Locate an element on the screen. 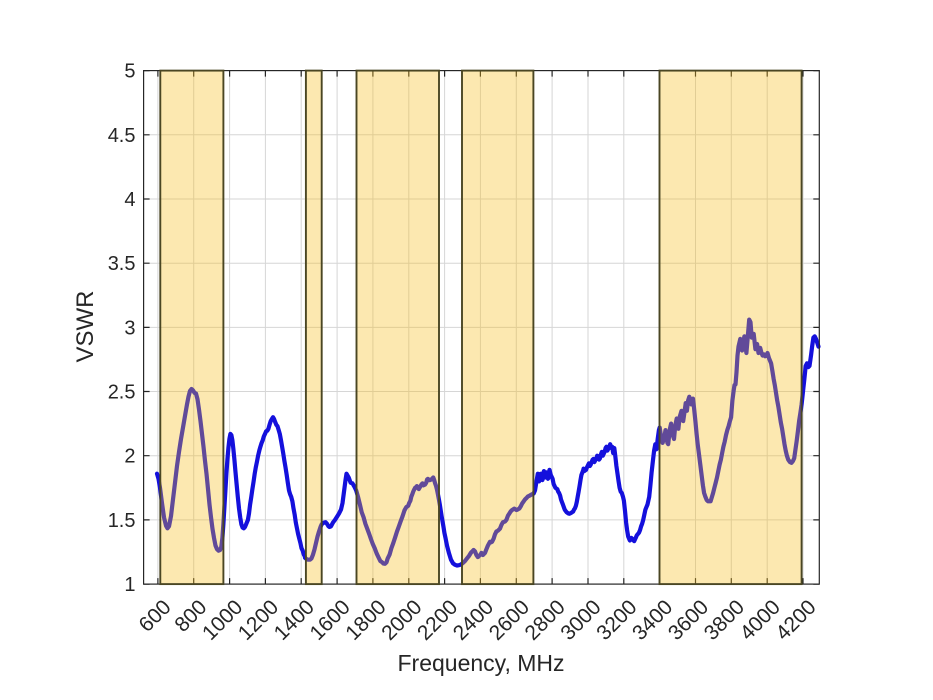 Image resolution: width=933 pixels, height=700 pixels. svg-text: 3.5 is located at coordinates (122, 264).